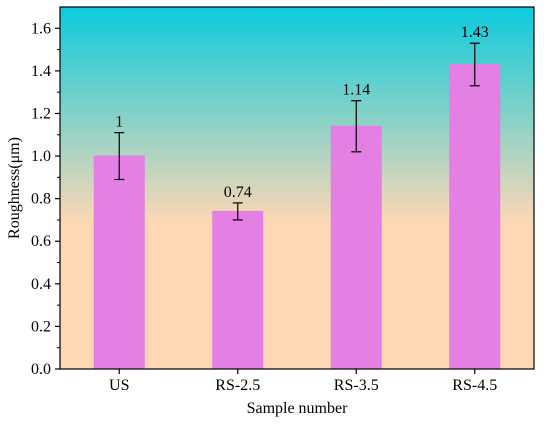 The width and height of the screenshot is (550, 425). Describe the element at coordinates (41, 156) in the screenshot. I see `y-tick-label: 1.0` at that location.